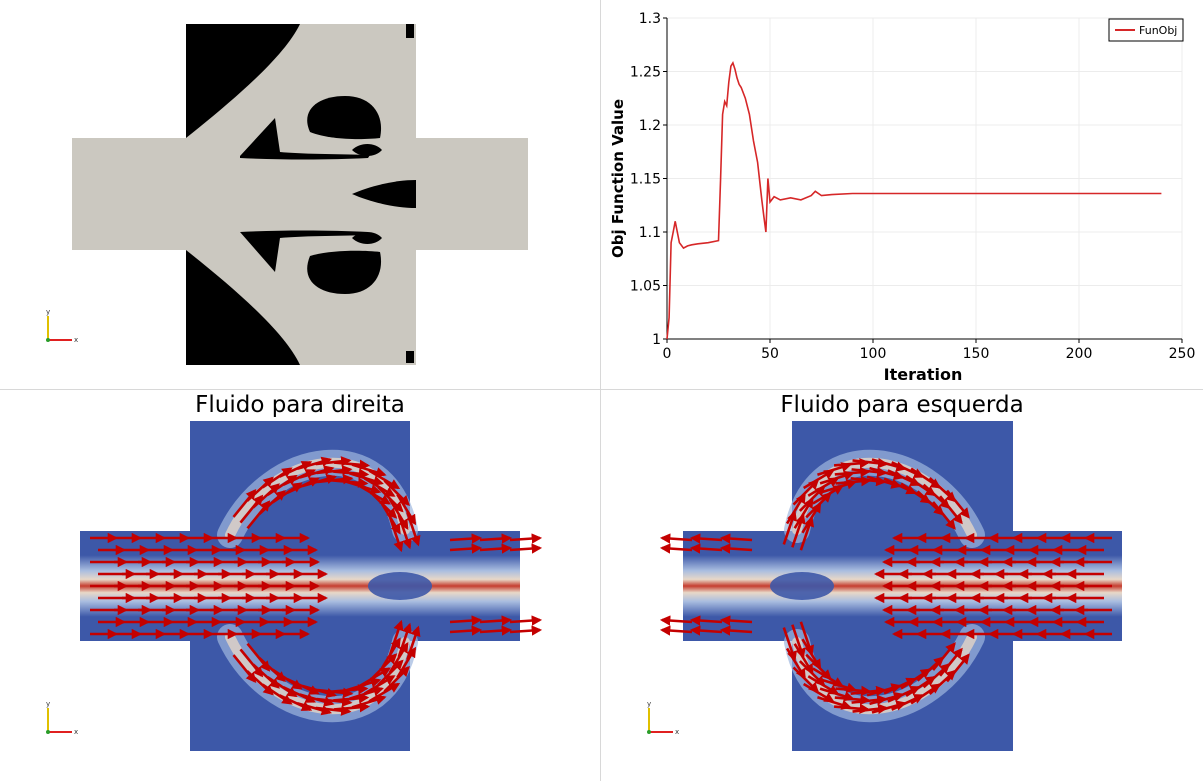 The width and height of the screenshot is (1203, 781). Describe the element at coordinates (656, 340) in the screenshot. I see `y-tick-label: 1` at that location.